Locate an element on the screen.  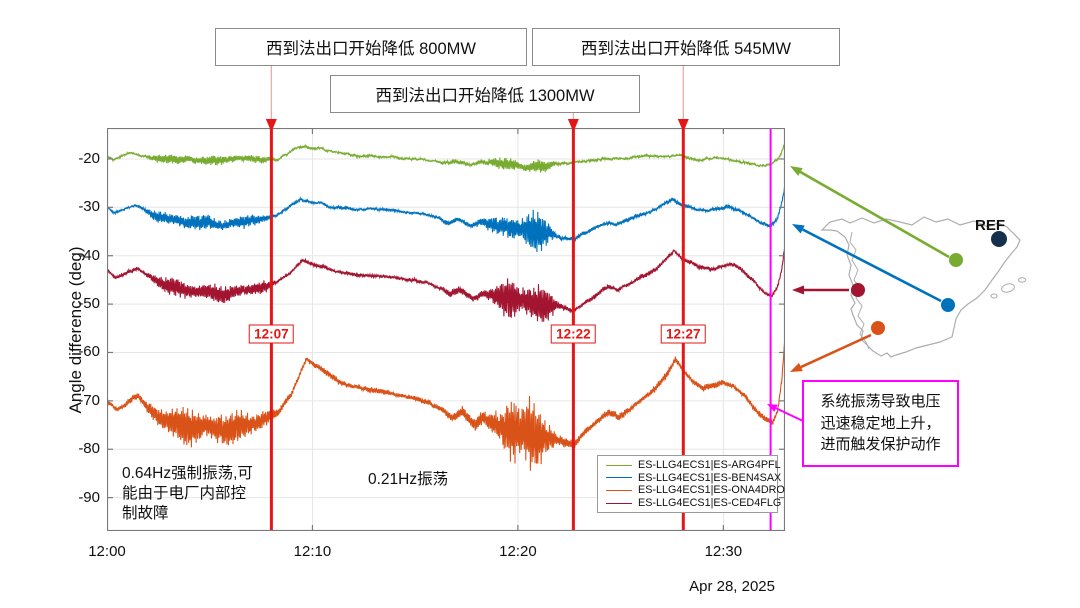
trace-ES-ONA4DRO is located at coordinates (446, 404).